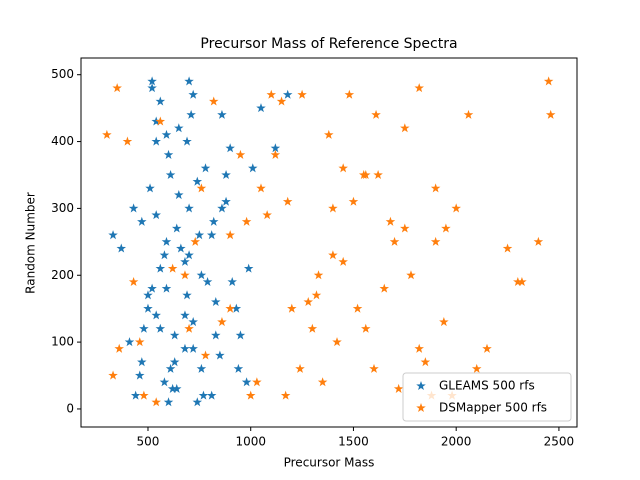 This screenshot has width=640, height=480. Describe the element at coordinates (62, 275) in the screenshot. I see `y-tick-label: 200` at that location.